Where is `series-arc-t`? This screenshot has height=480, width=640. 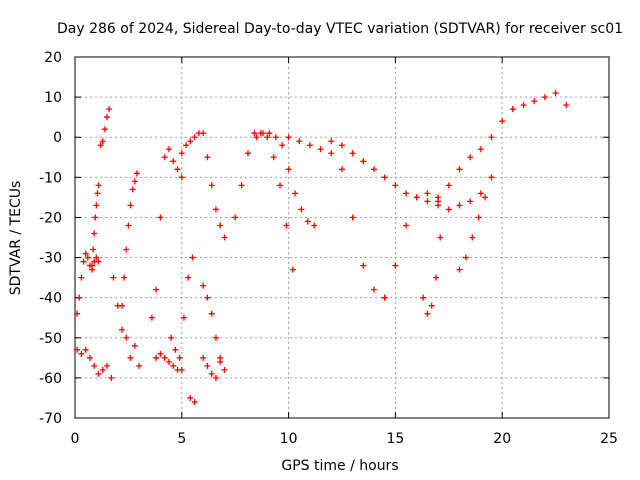 series-arc-t is located at coordinates (475, 153).